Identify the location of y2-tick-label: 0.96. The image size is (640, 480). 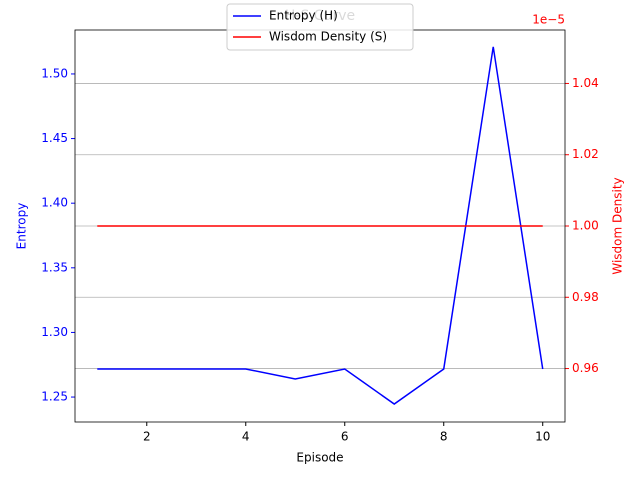
(585, 368).